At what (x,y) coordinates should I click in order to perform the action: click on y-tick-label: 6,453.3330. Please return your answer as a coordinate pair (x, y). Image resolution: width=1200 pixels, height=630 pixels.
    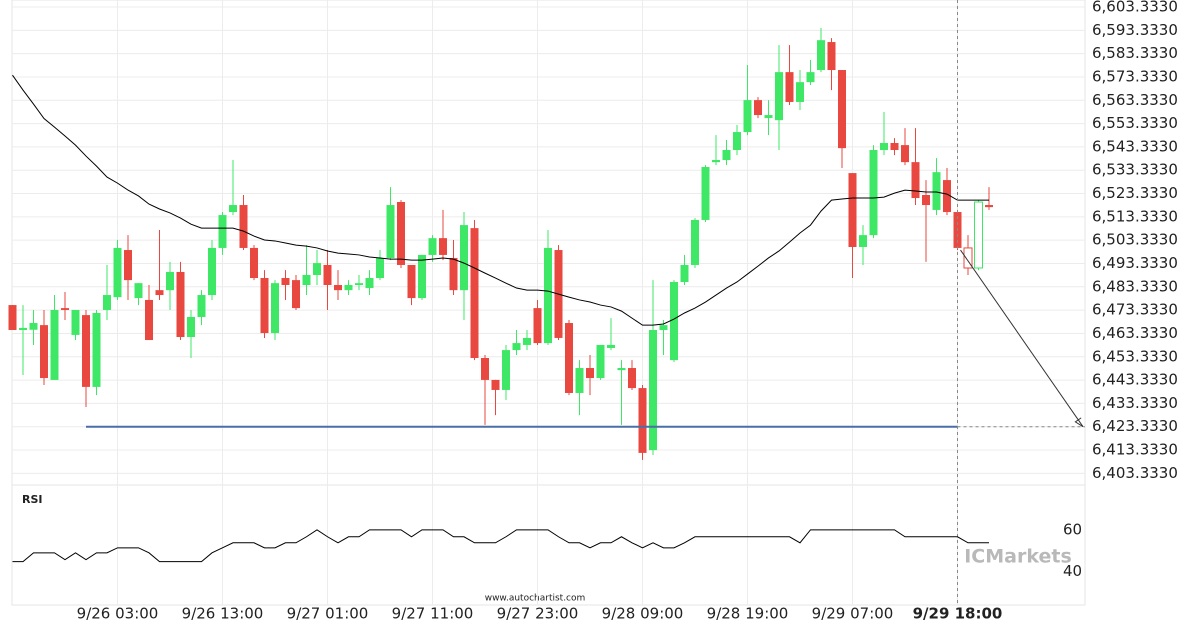
    Looking at the image, I should click on (1135, 356).